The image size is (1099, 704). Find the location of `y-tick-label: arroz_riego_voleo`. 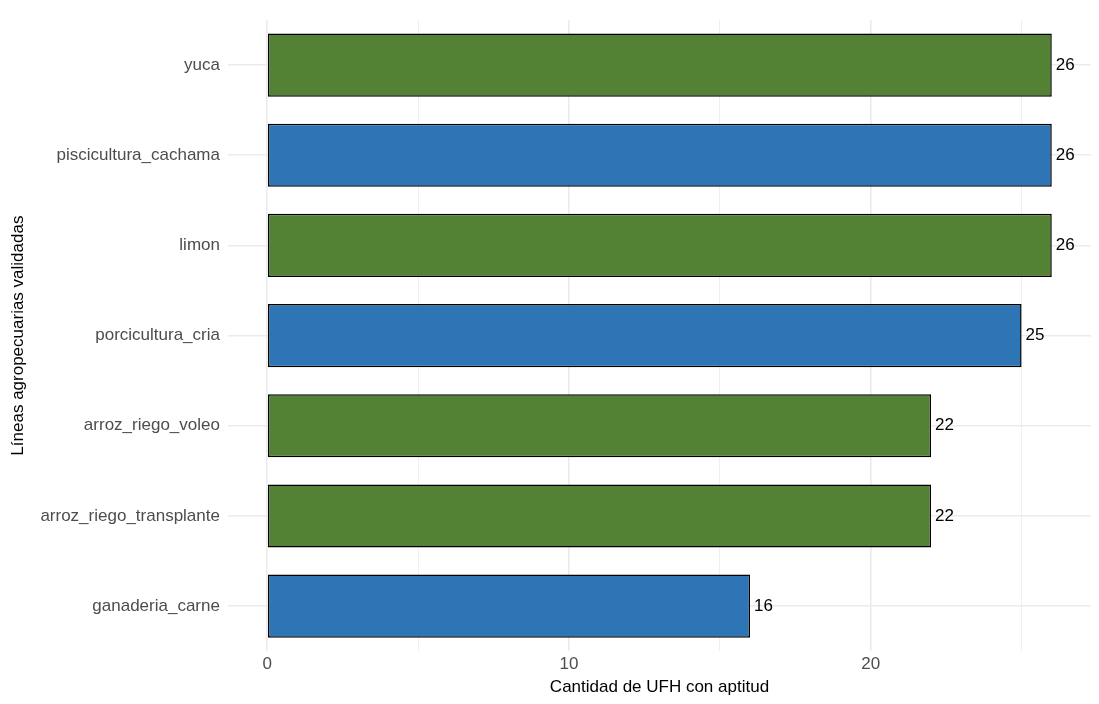

y-tick-label: arroz_riego_voleo is located at coordinates (151, 425).